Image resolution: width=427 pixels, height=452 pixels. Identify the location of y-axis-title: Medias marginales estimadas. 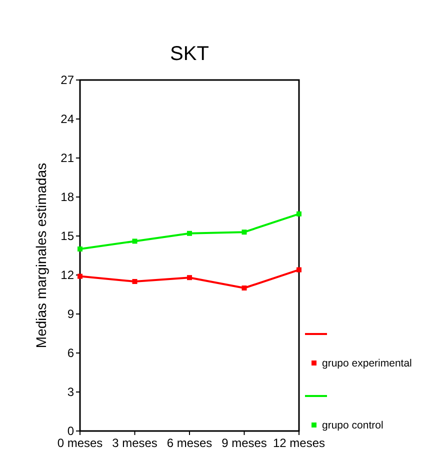
(41, 255).